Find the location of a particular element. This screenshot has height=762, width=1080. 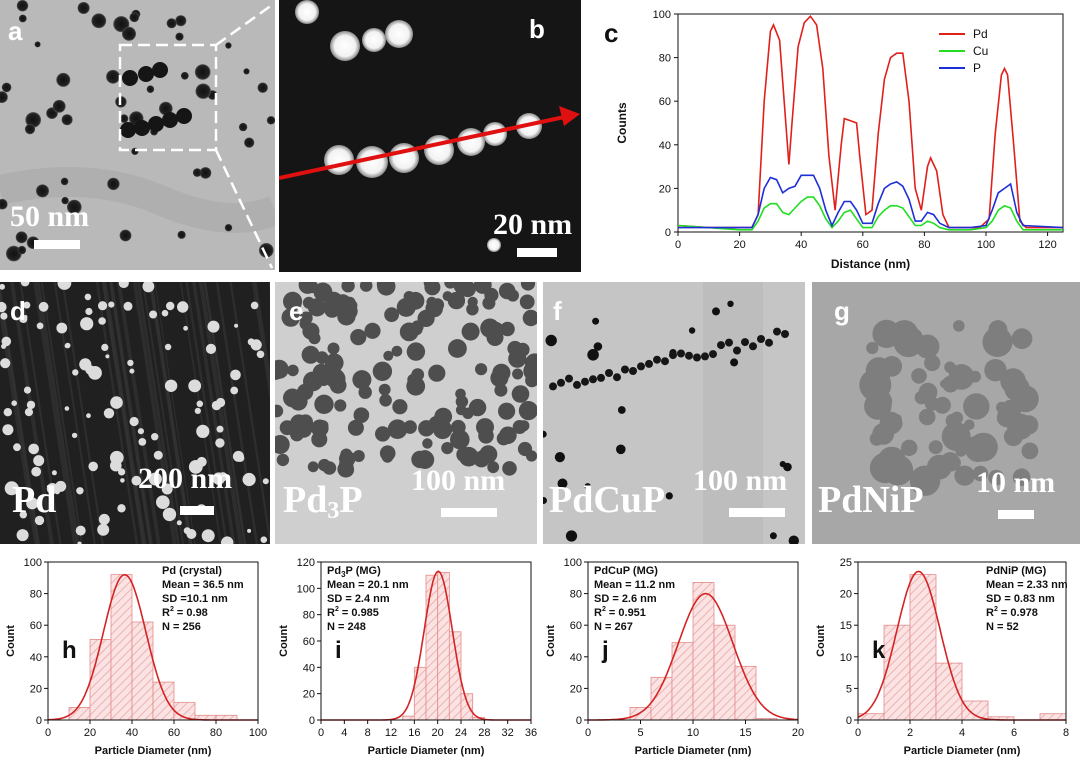

panel-a: a 50 nm is located at coordinates (137, 135).